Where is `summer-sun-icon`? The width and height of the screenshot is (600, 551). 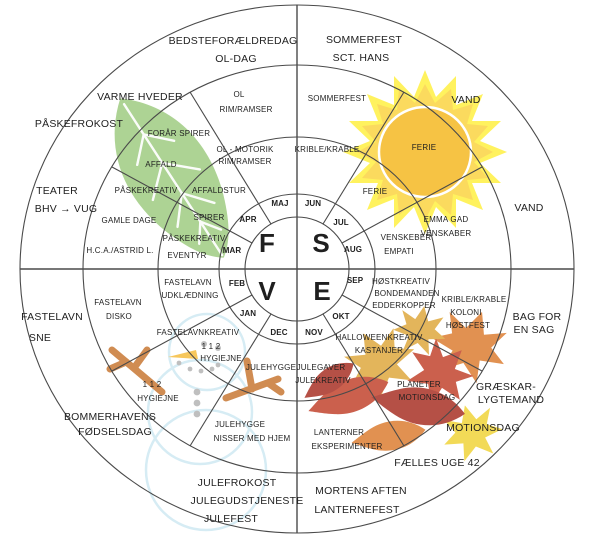 summer-sun-icon is located at coordinates (425, 152).